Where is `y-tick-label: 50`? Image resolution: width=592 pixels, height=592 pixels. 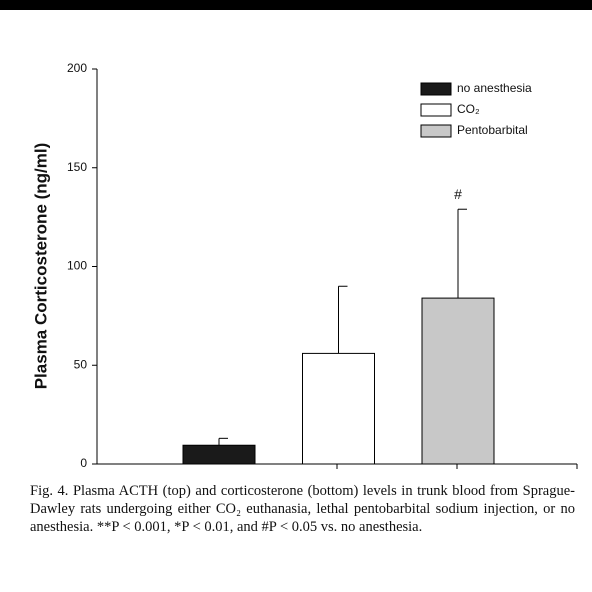
y-tick-label: 50 is located at coordinates (81, 364).